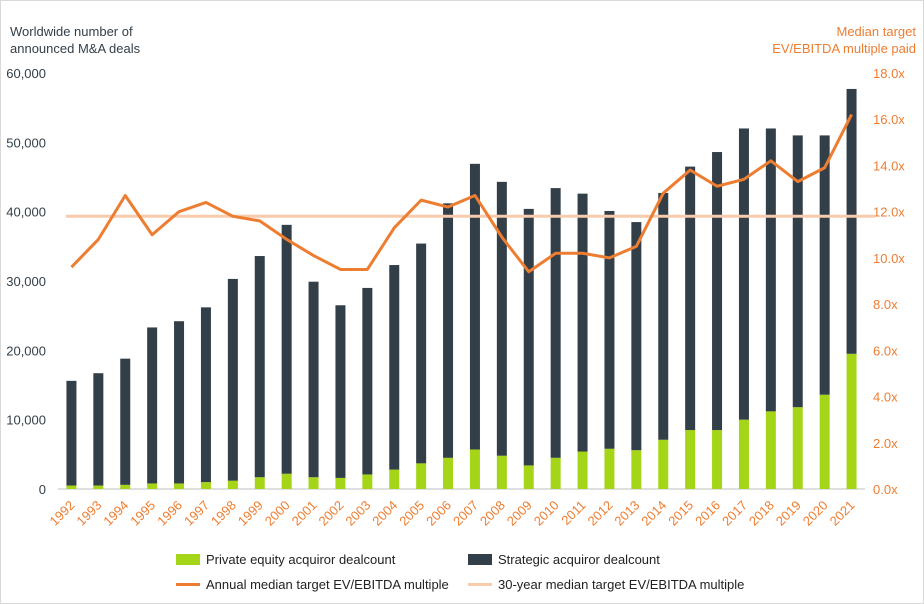 This screenshot has width=924, height=604. I want to click on legend-item-30yr-multiple: 30-year median target EV/EBITDA multiple, so click(606, 584).